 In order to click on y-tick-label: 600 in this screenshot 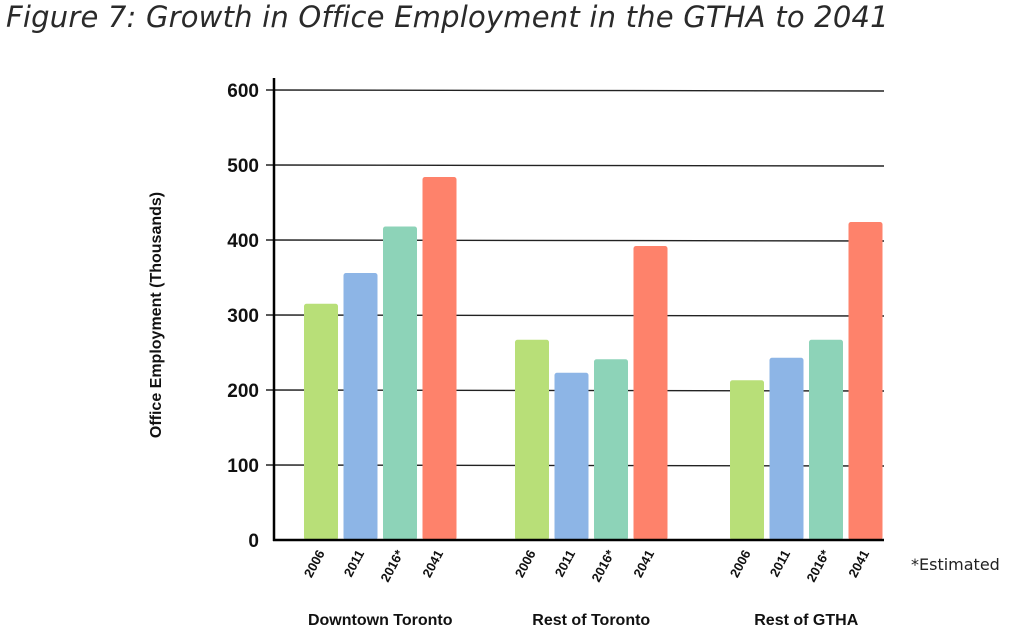, I will do `click(243, 91)`.